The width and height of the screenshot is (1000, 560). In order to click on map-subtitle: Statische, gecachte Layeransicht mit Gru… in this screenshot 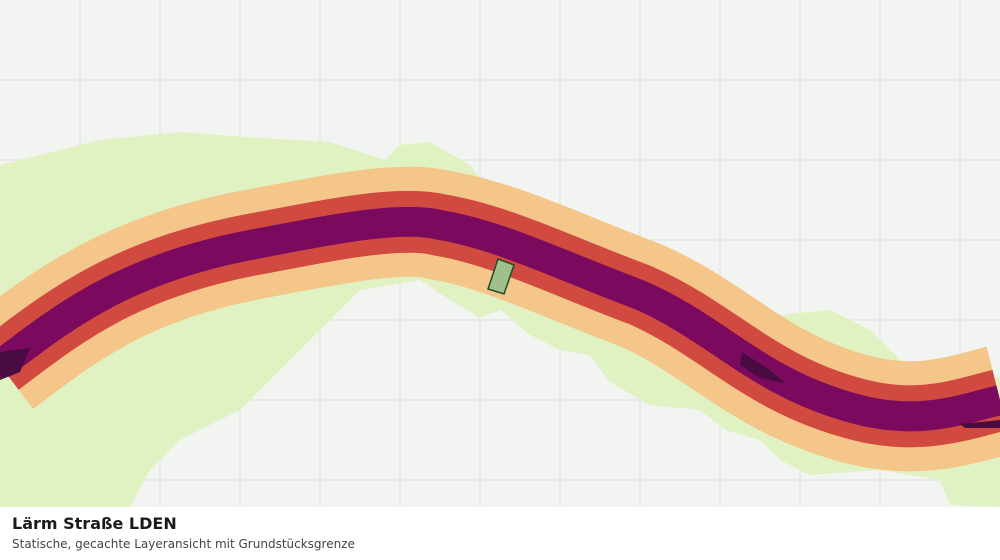, I will do `click(183, 544)`.